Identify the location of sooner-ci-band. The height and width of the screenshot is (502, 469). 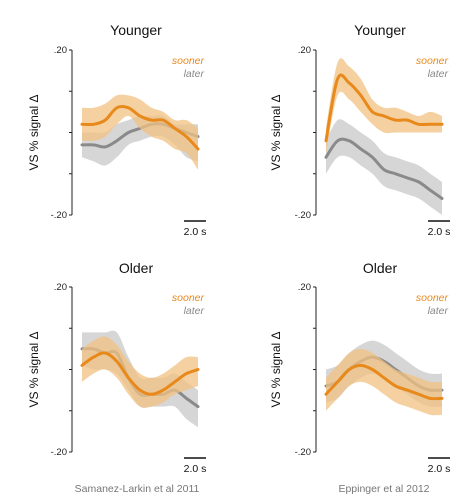
(384, 106).